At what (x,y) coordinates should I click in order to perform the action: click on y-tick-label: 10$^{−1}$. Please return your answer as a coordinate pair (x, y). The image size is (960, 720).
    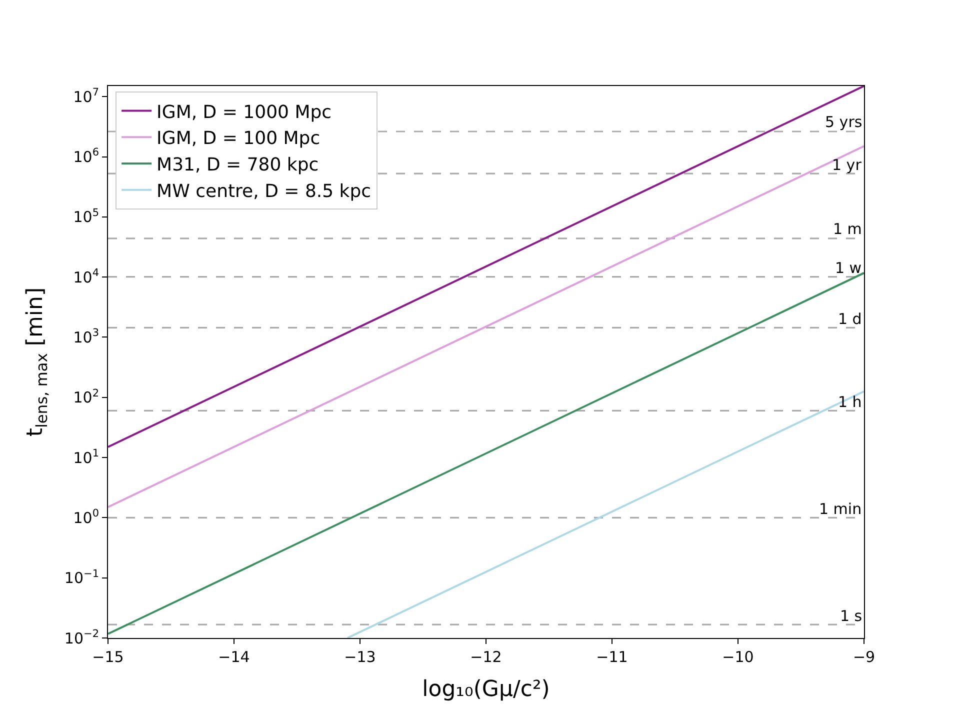
    Looking at the image, I should click on (81, 578).